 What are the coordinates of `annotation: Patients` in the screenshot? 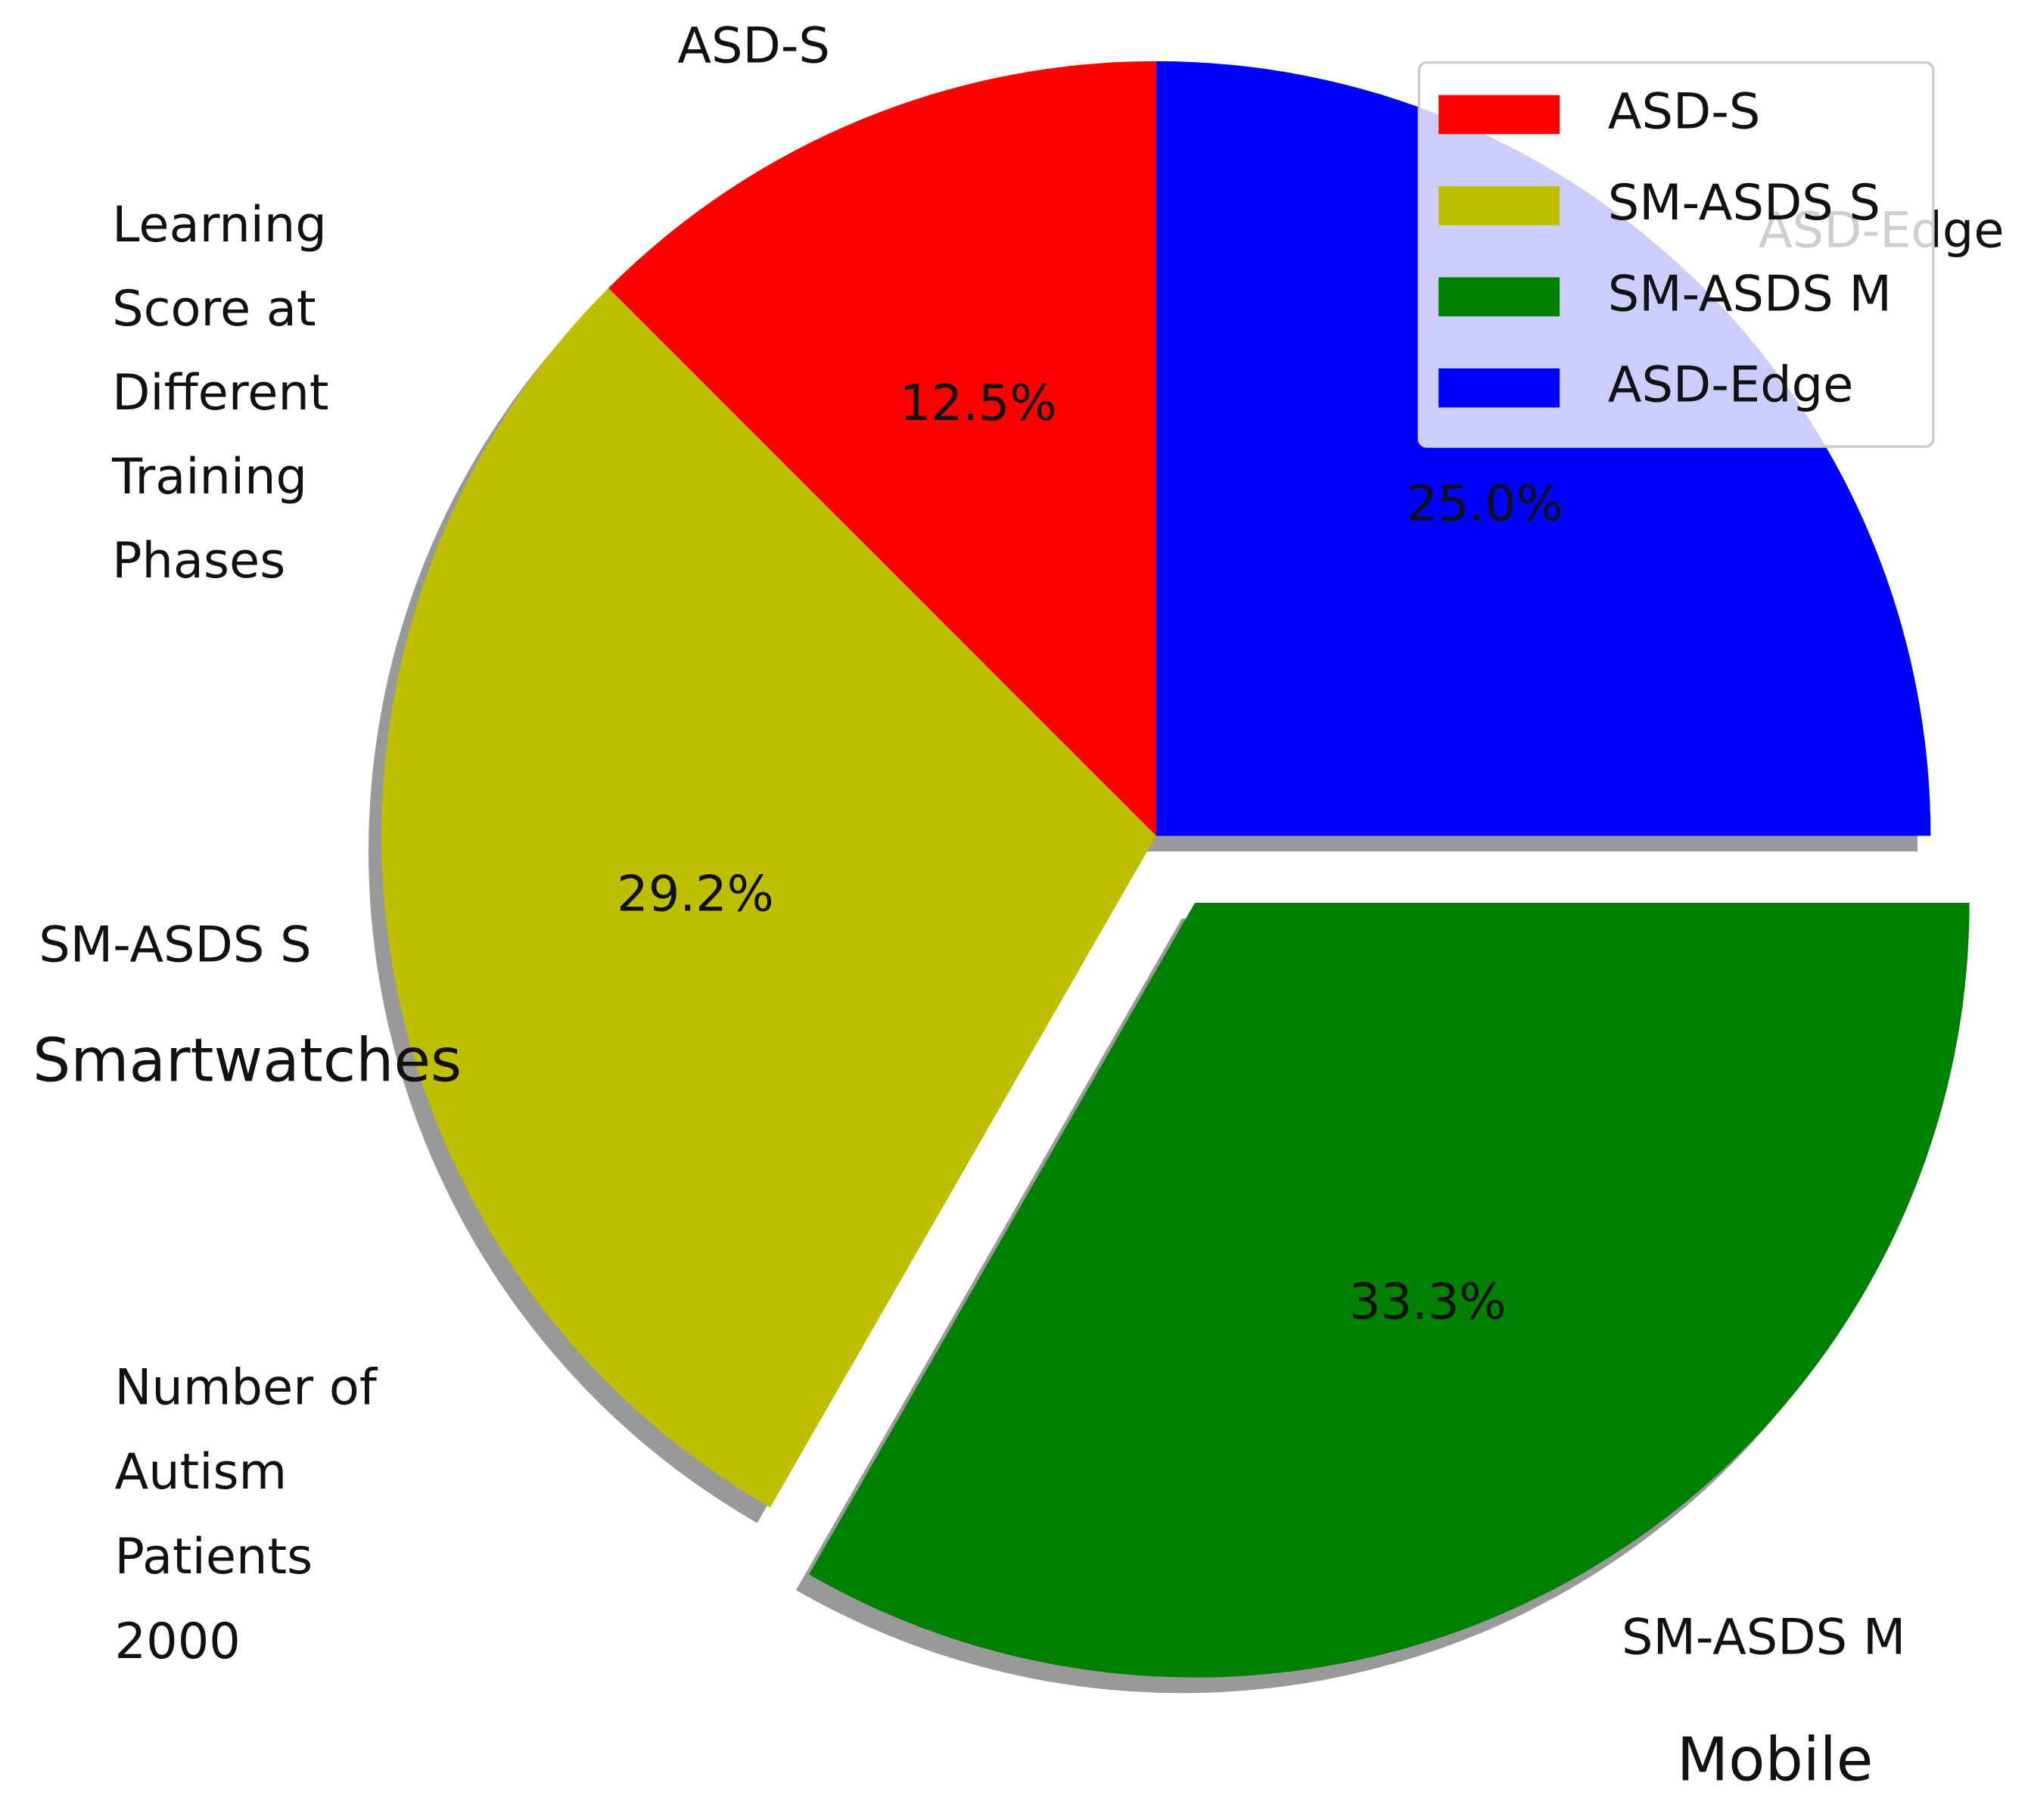 It's located at (214, 1557).